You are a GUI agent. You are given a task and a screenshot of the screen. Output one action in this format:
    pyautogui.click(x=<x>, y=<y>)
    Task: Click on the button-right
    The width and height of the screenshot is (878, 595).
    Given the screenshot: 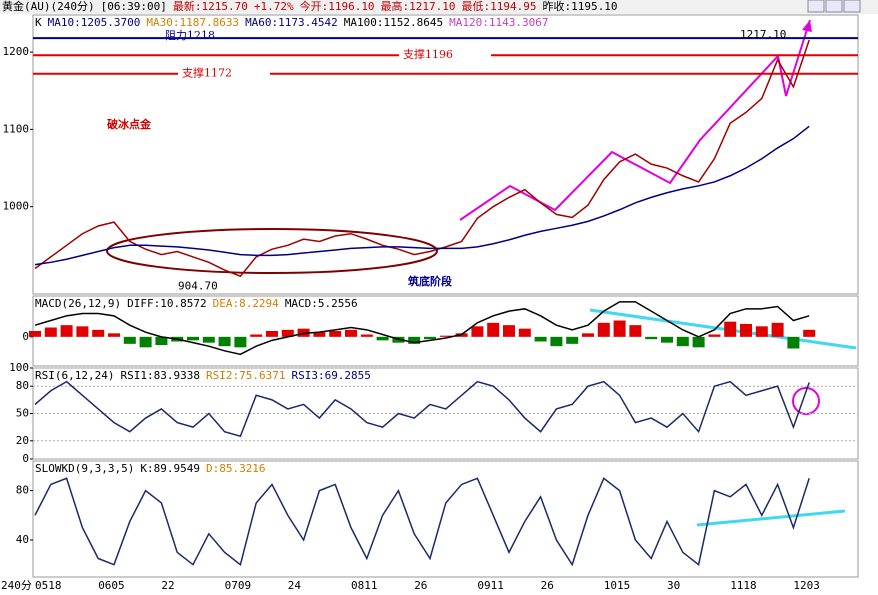 What is the action you would take?
    pyautogui.click(x=852, y=6)
    